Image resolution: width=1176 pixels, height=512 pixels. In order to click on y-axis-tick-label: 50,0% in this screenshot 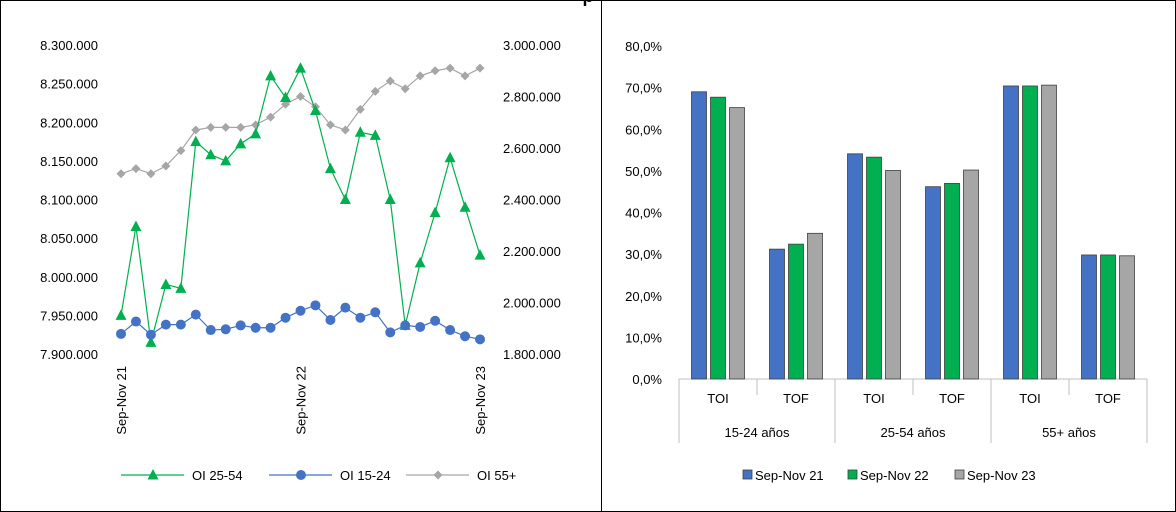, I will do `click(643, 171)`.